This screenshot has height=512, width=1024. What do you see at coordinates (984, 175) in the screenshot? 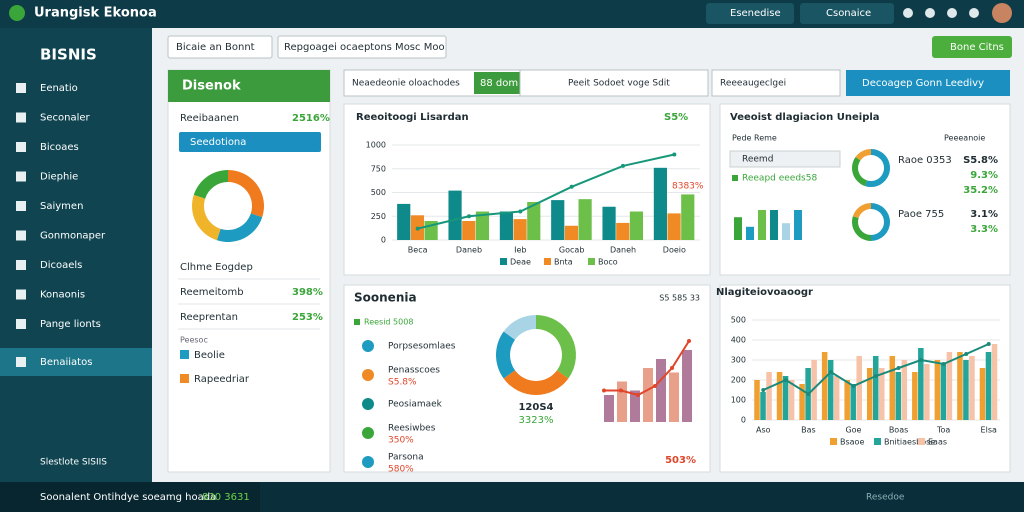
I see `label: 9.3%` at bounding box center [984, 175].